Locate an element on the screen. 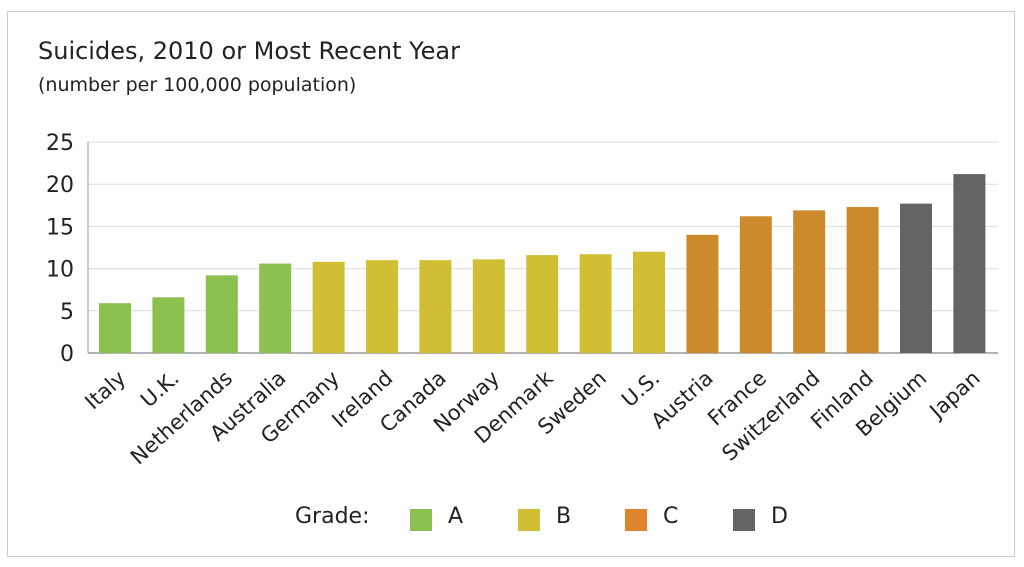 The image size is (1024, 567). y-tick-label-15: 15 is located at coordinates (60, 227).